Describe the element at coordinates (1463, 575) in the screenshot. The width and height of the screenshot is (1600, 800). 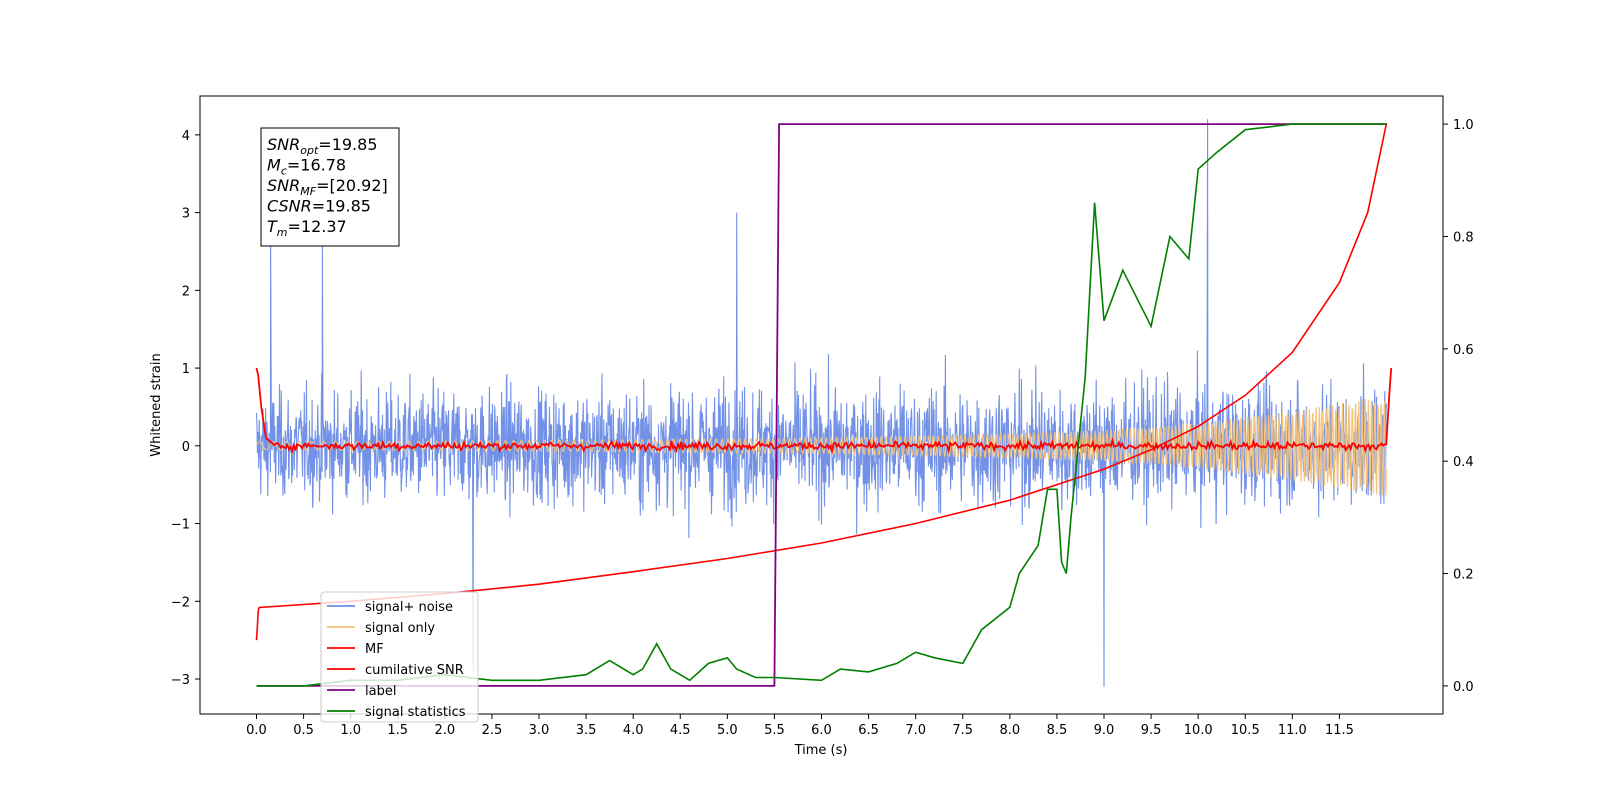
I see `y2-tick-label: 0.2` at that location.